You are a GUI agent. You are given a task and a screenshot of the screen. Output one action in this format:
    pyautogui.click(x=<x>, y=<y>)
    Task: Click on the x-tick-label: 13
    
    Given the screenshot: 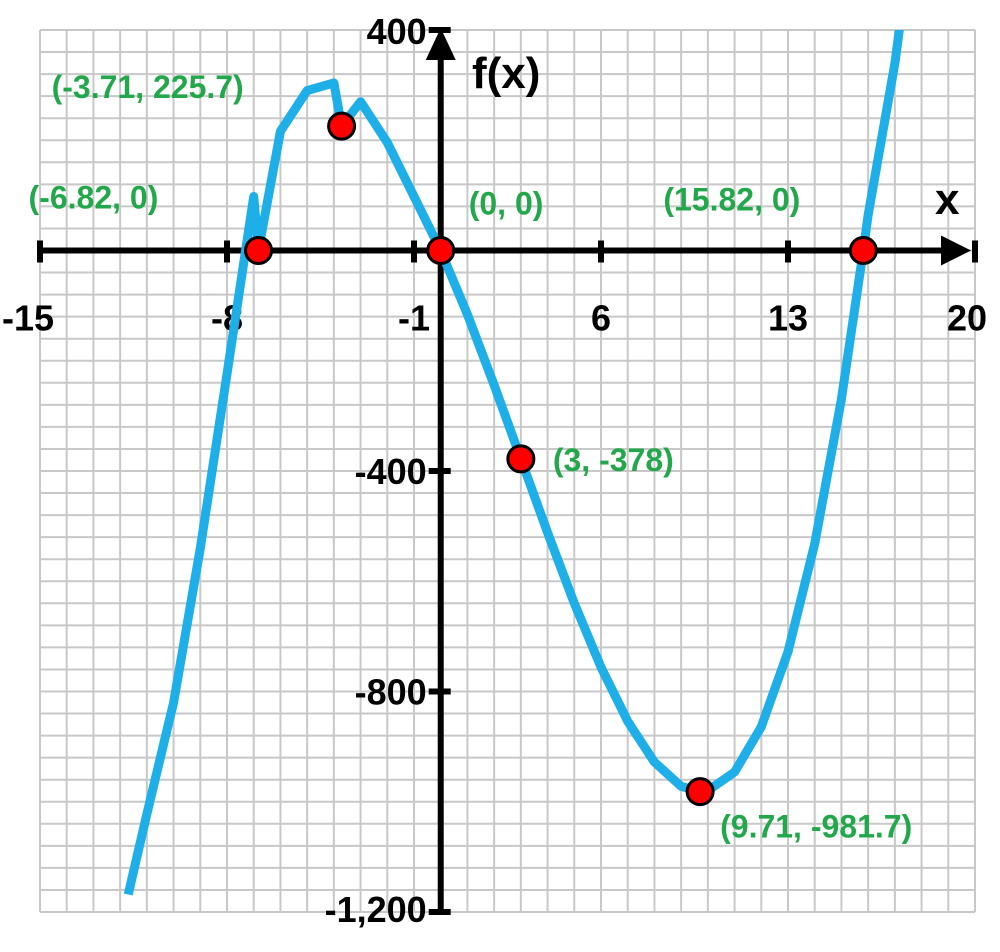 What is the action you would take?
    pyautogui.click(x=788, y=318)
    